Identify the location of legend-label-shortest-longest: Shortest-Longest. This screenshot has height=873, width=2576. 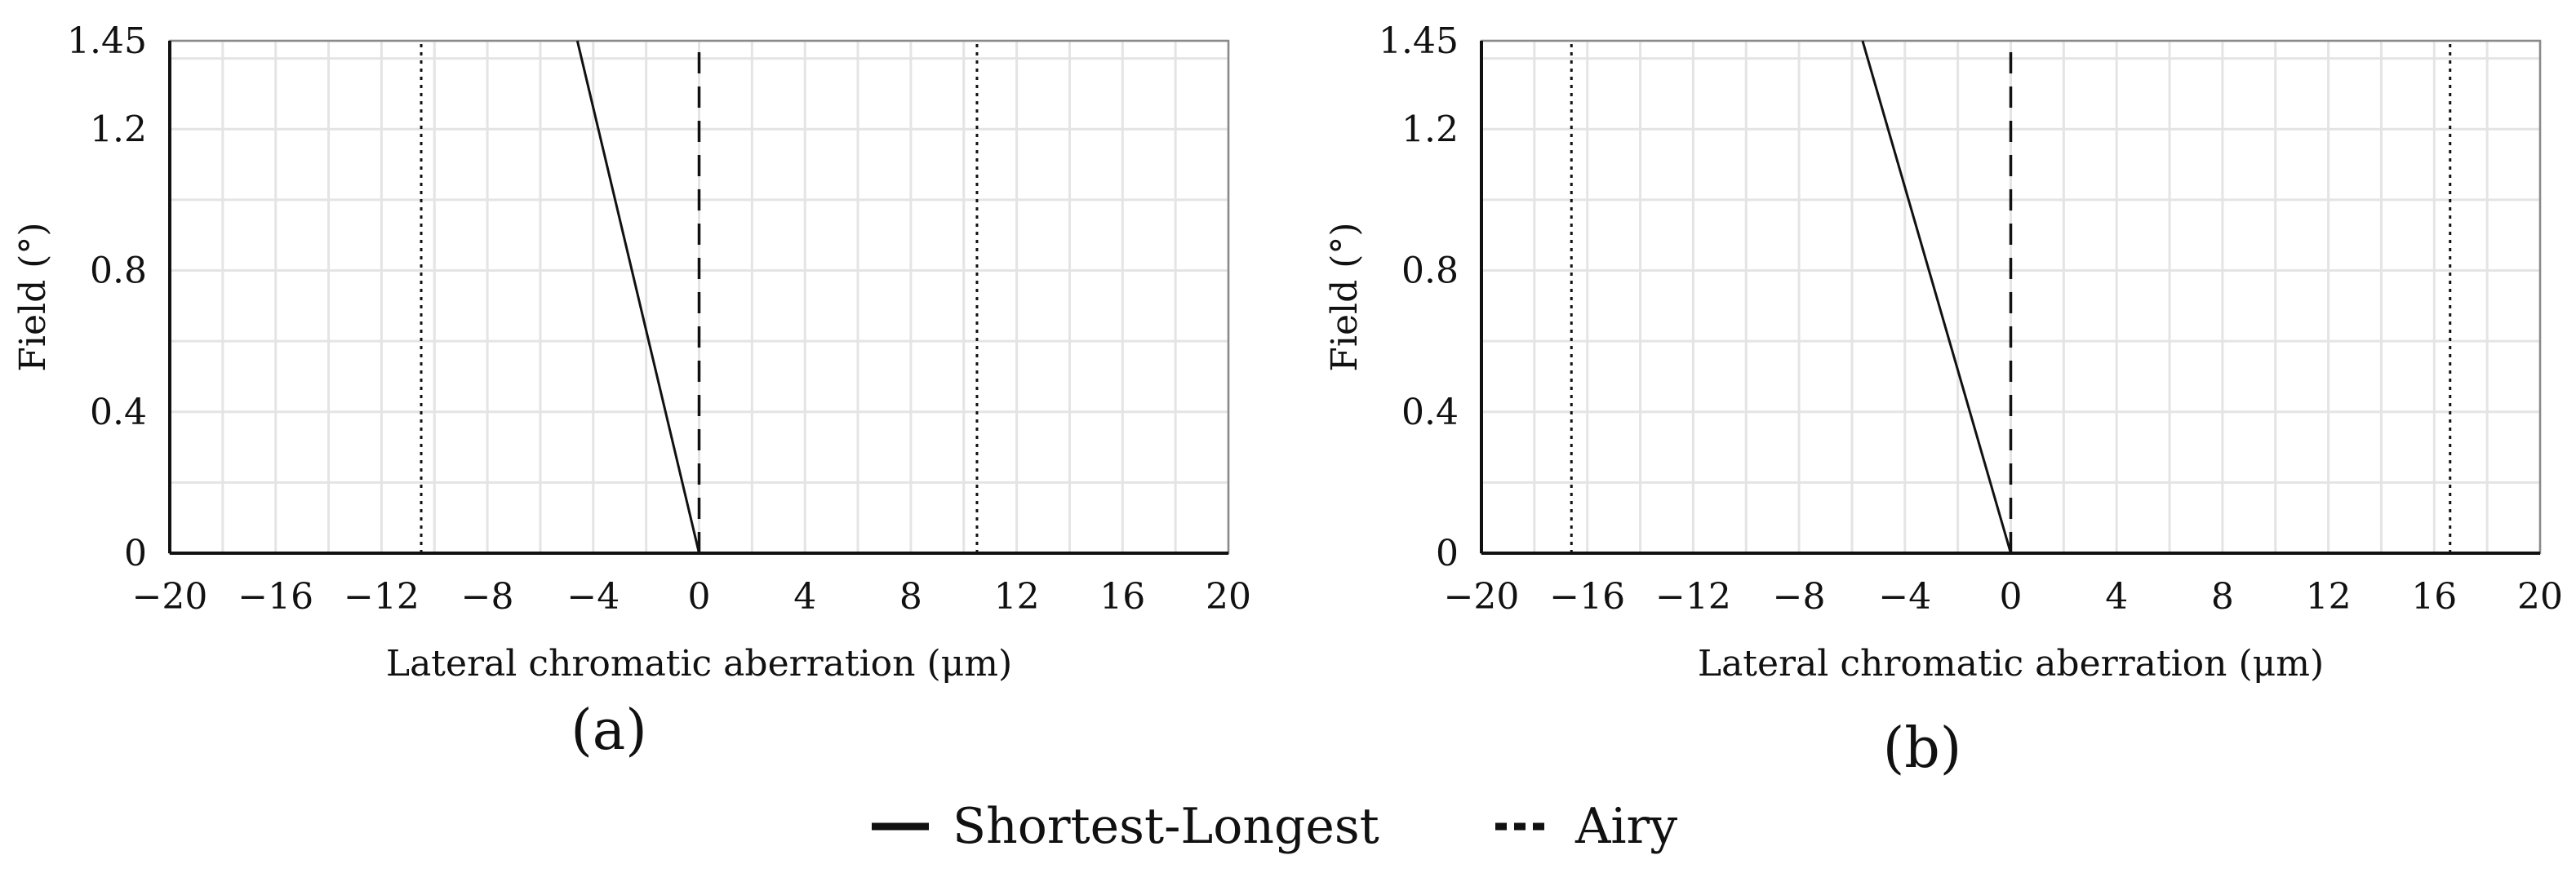
(1166, 827).